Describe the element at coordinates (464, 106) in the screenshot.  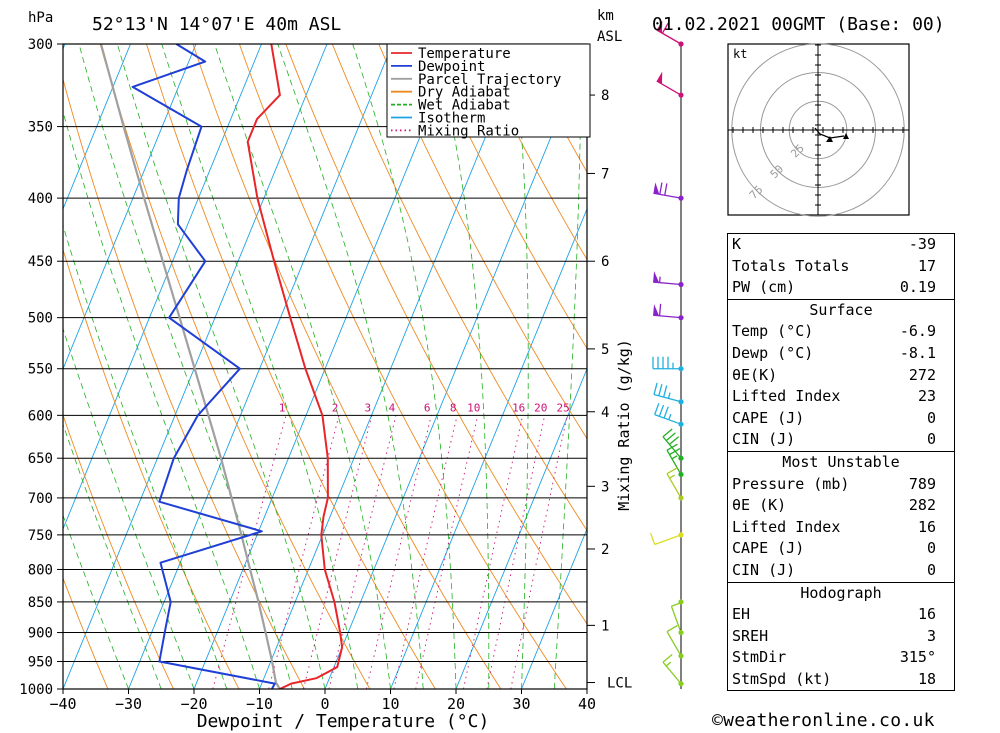
I see `legend-label: Wet Adiabat` at that location.